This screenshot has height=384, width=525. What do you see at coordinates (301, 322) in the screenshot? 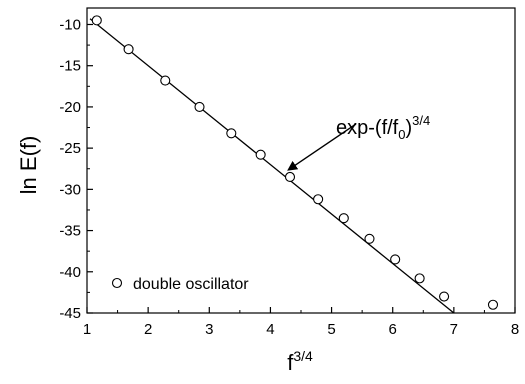
I see `x-axis-ticks: 1 2 3 4 5 6 7 8` at bounding box center [301, 322].